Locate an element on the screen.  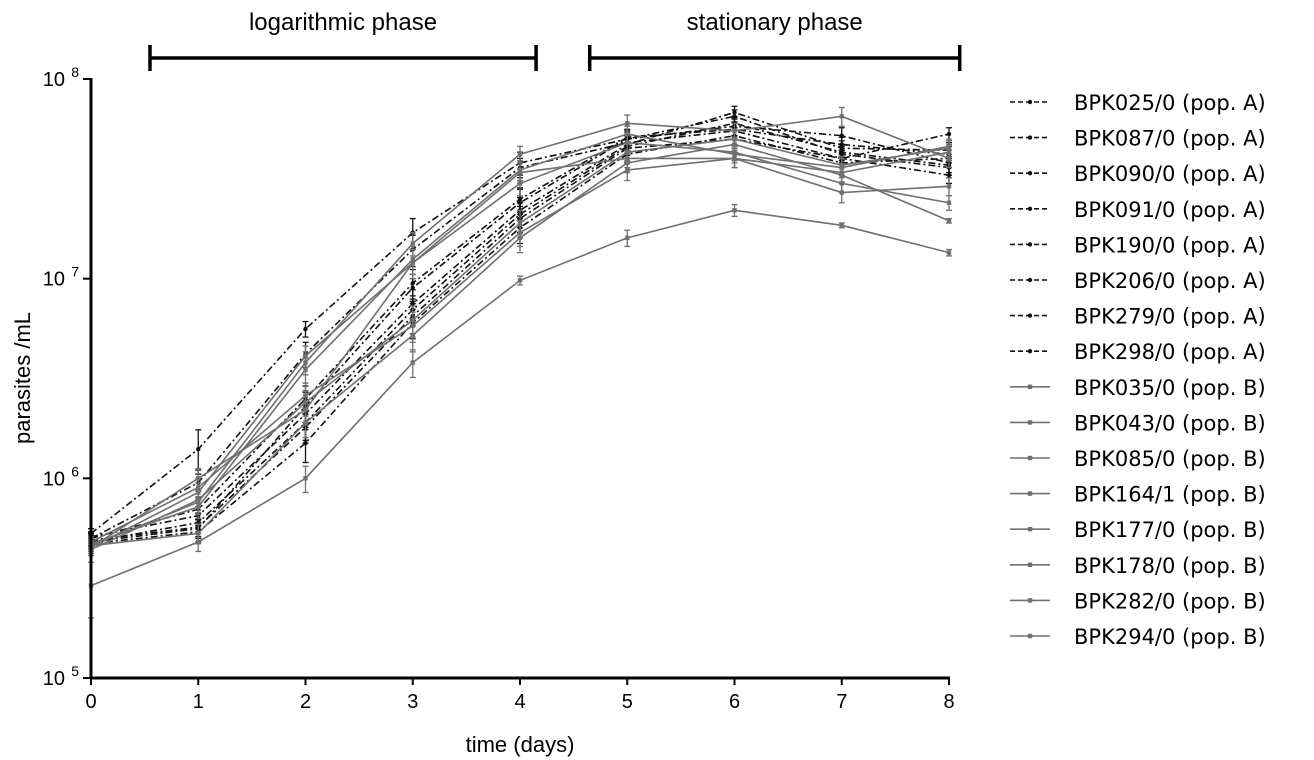
legend-item: BPK178/0 (pop. B) is located at coordinates (1138, 566).